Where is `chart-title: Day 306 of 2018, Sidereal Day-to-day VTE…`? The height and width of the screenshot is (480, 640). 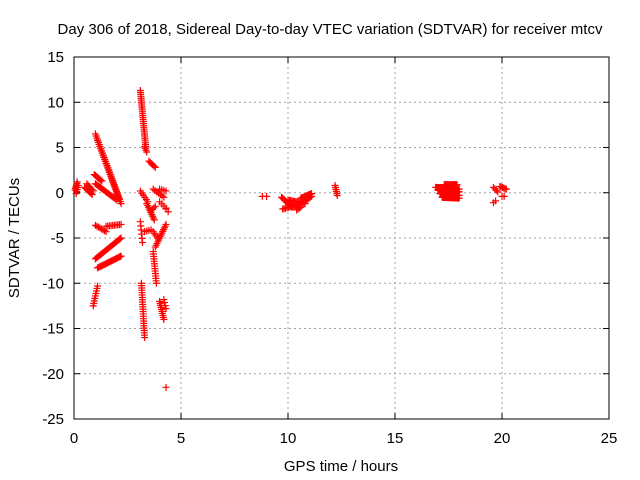 chart-title: Day 306 of 2018, Sidereal Day-to-day VTE… is located at coordinates (330, 29).